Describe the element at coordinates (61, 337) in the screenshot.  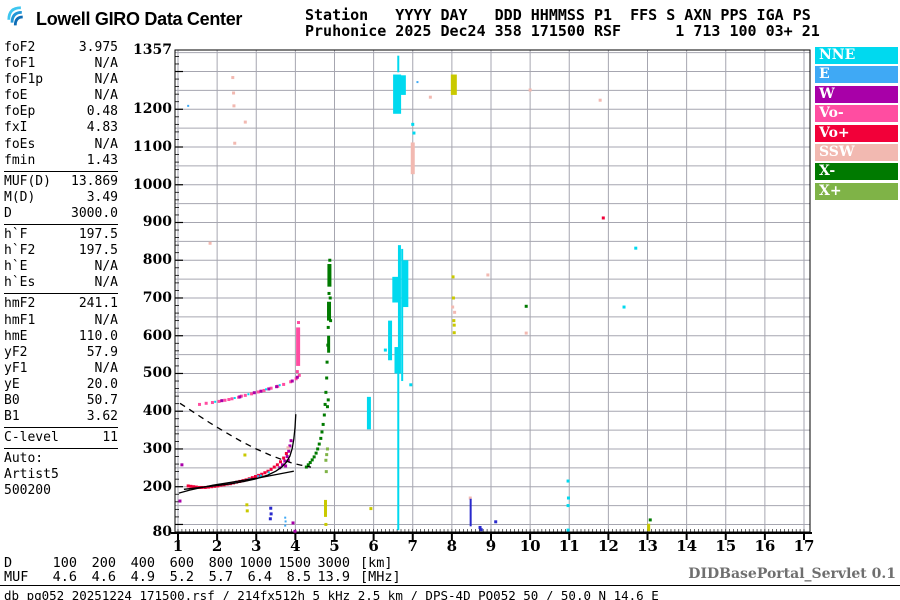
I see `parameter-row: hmE 110.0` at that location.